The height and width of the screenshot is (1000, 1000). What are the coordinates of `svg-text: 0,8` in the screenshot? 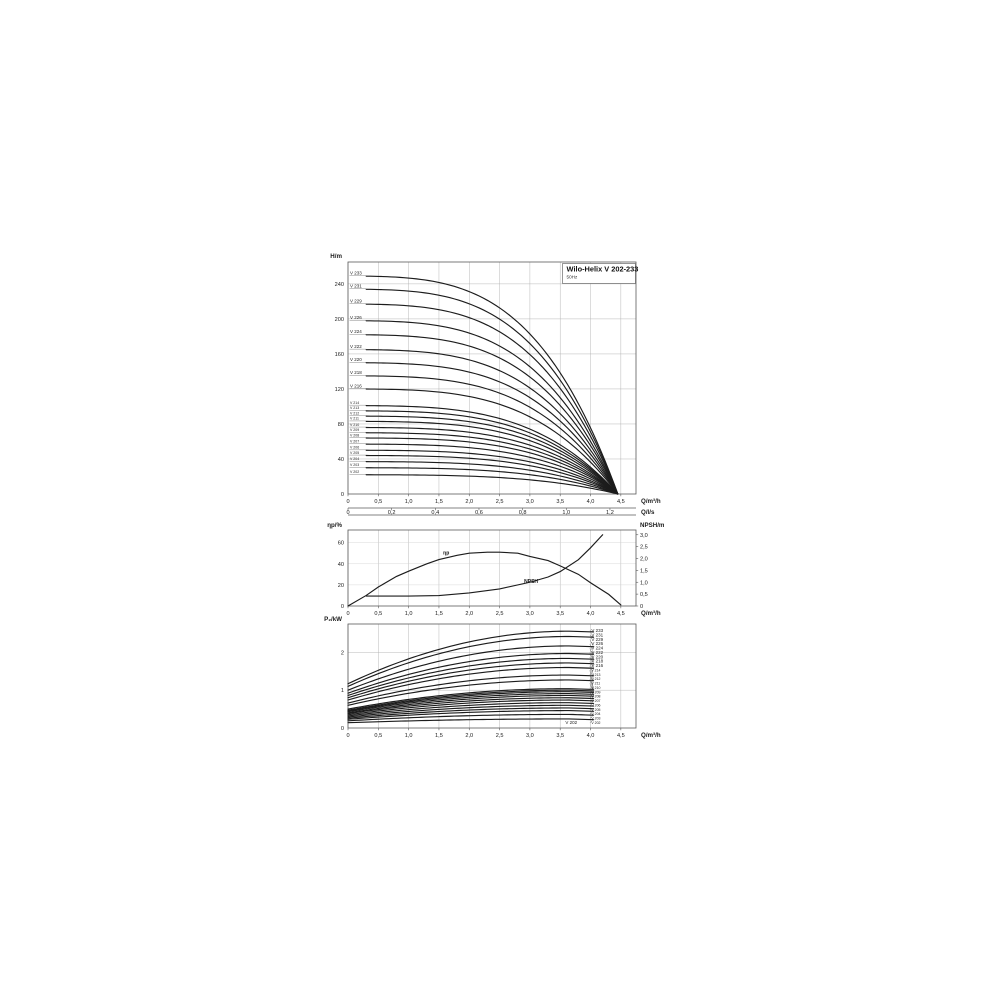 It's located at (523, 513).